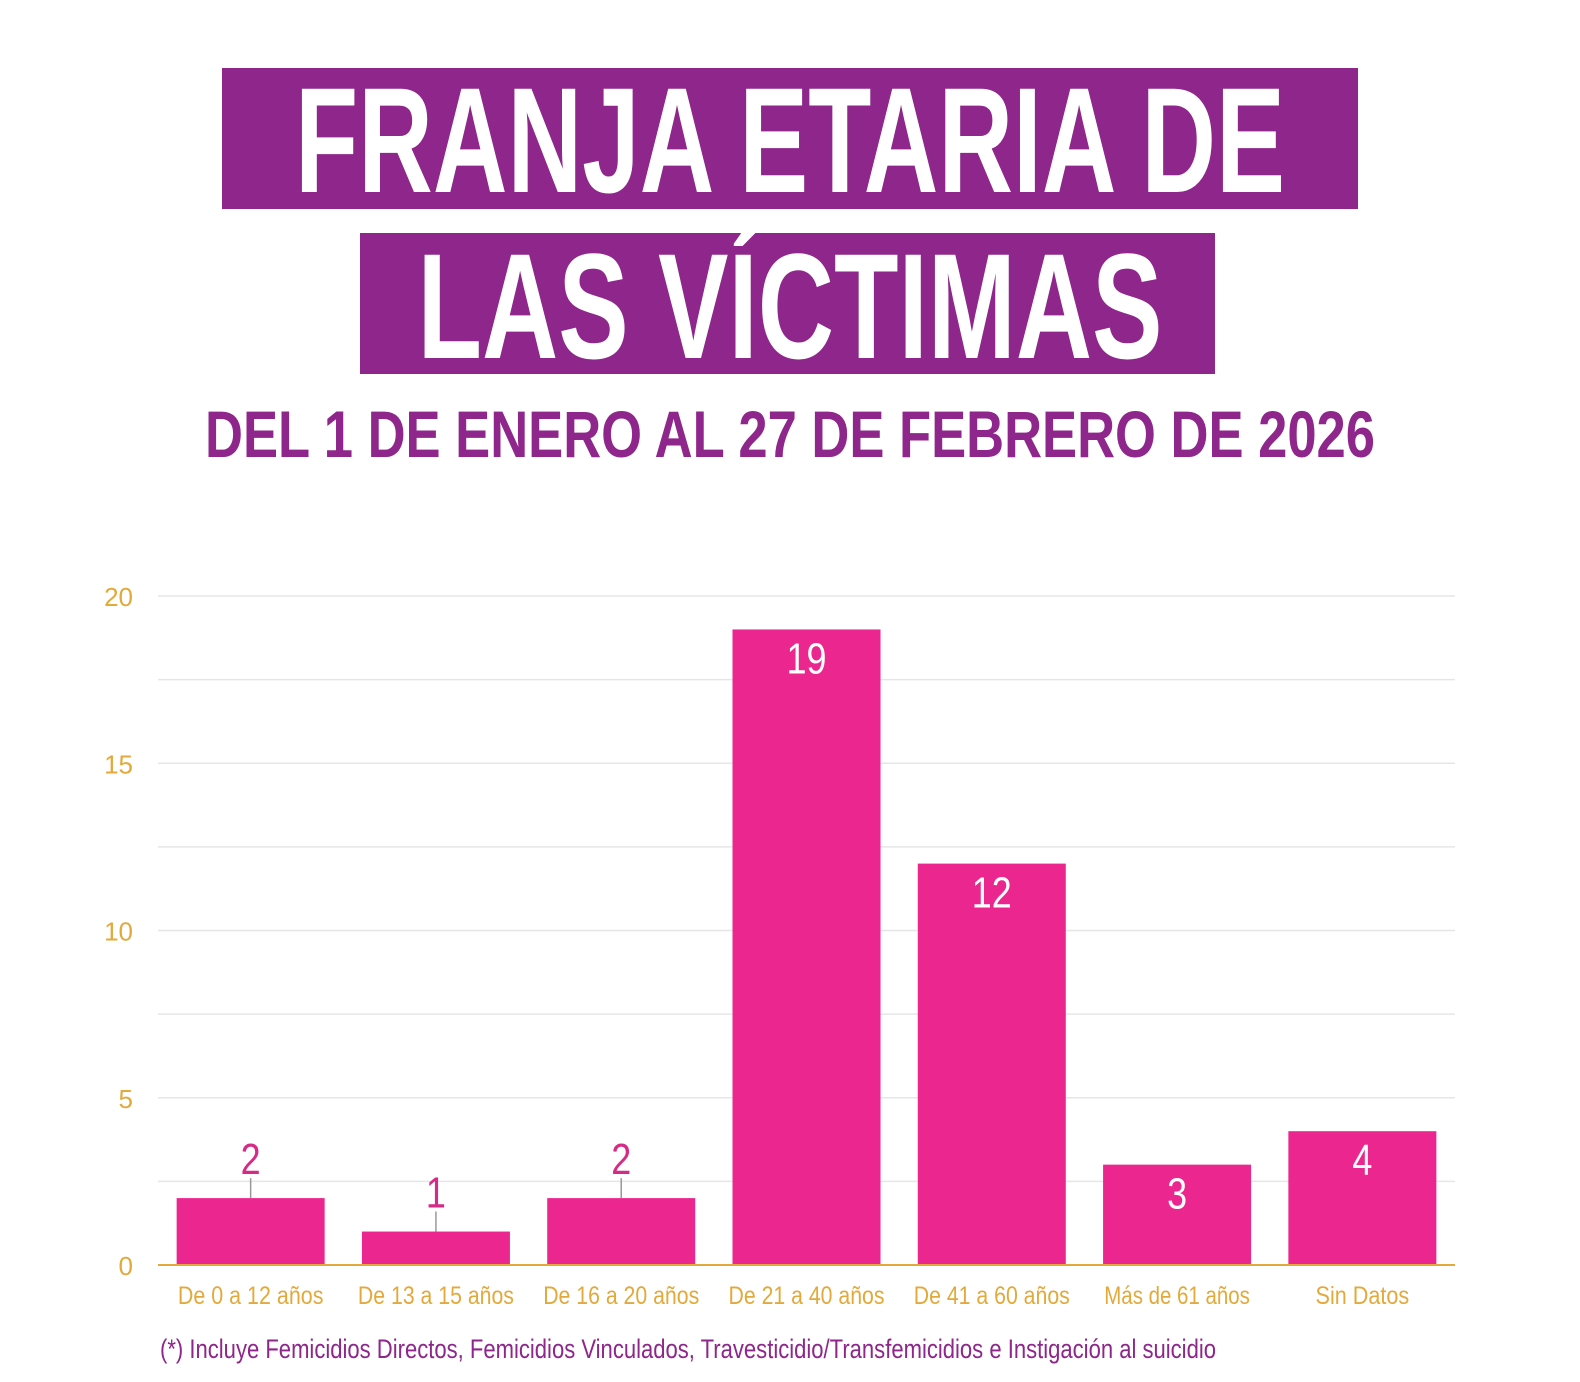 Image resolution: width=1580 pixels, height=1382 pixels. Describe the element at coordinates (251, 1296) in the screenshot. I see `x-tick-label: De 0 a 12 años` at that location.